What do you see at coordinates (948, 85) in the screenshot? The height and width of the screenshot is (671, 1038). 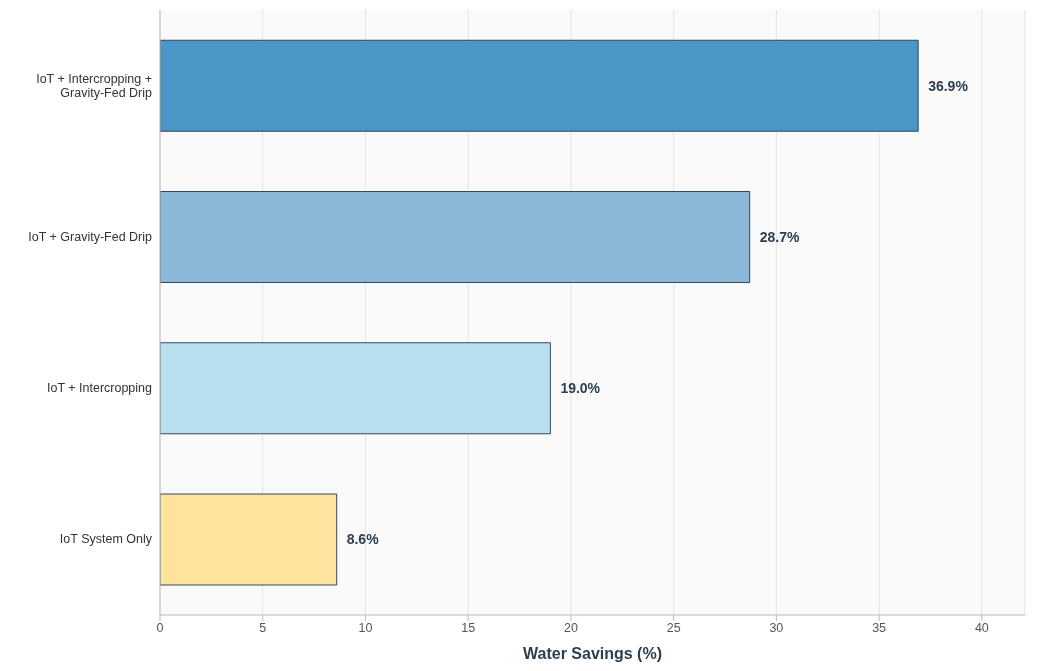 I see `data-label: 36.9%` at bounding box center [948, 85].